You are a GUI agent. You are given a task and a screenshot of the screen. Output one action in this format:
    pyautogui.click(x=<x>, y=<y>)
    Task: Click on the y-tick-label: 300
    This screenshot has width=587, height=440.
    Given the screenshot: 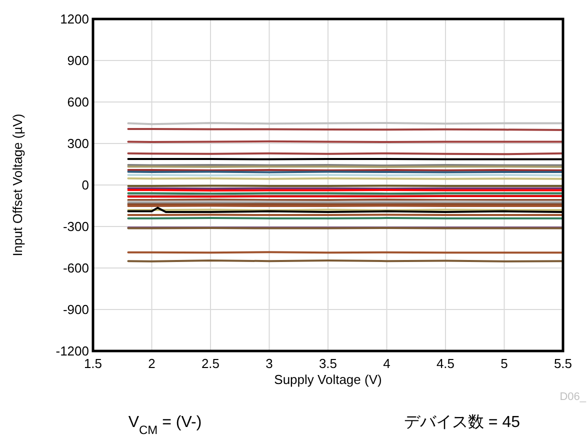 What is the action you would take?
    pyautogui.click(x=78, y=143)
    